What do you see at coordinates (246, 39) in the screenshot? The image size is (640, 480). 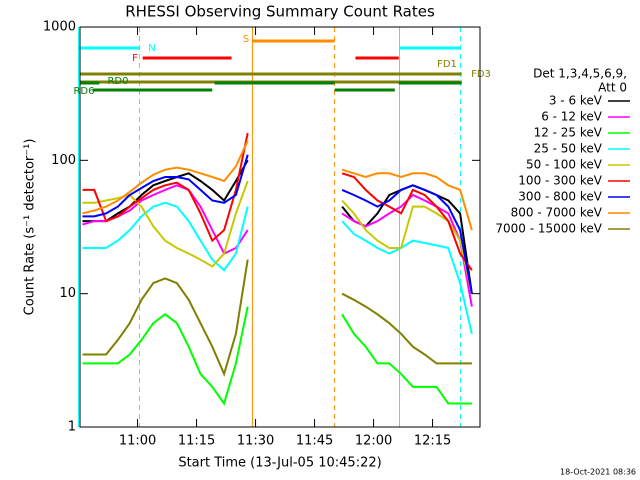 I see `flag-label: S` at bounding box center [246, 39].